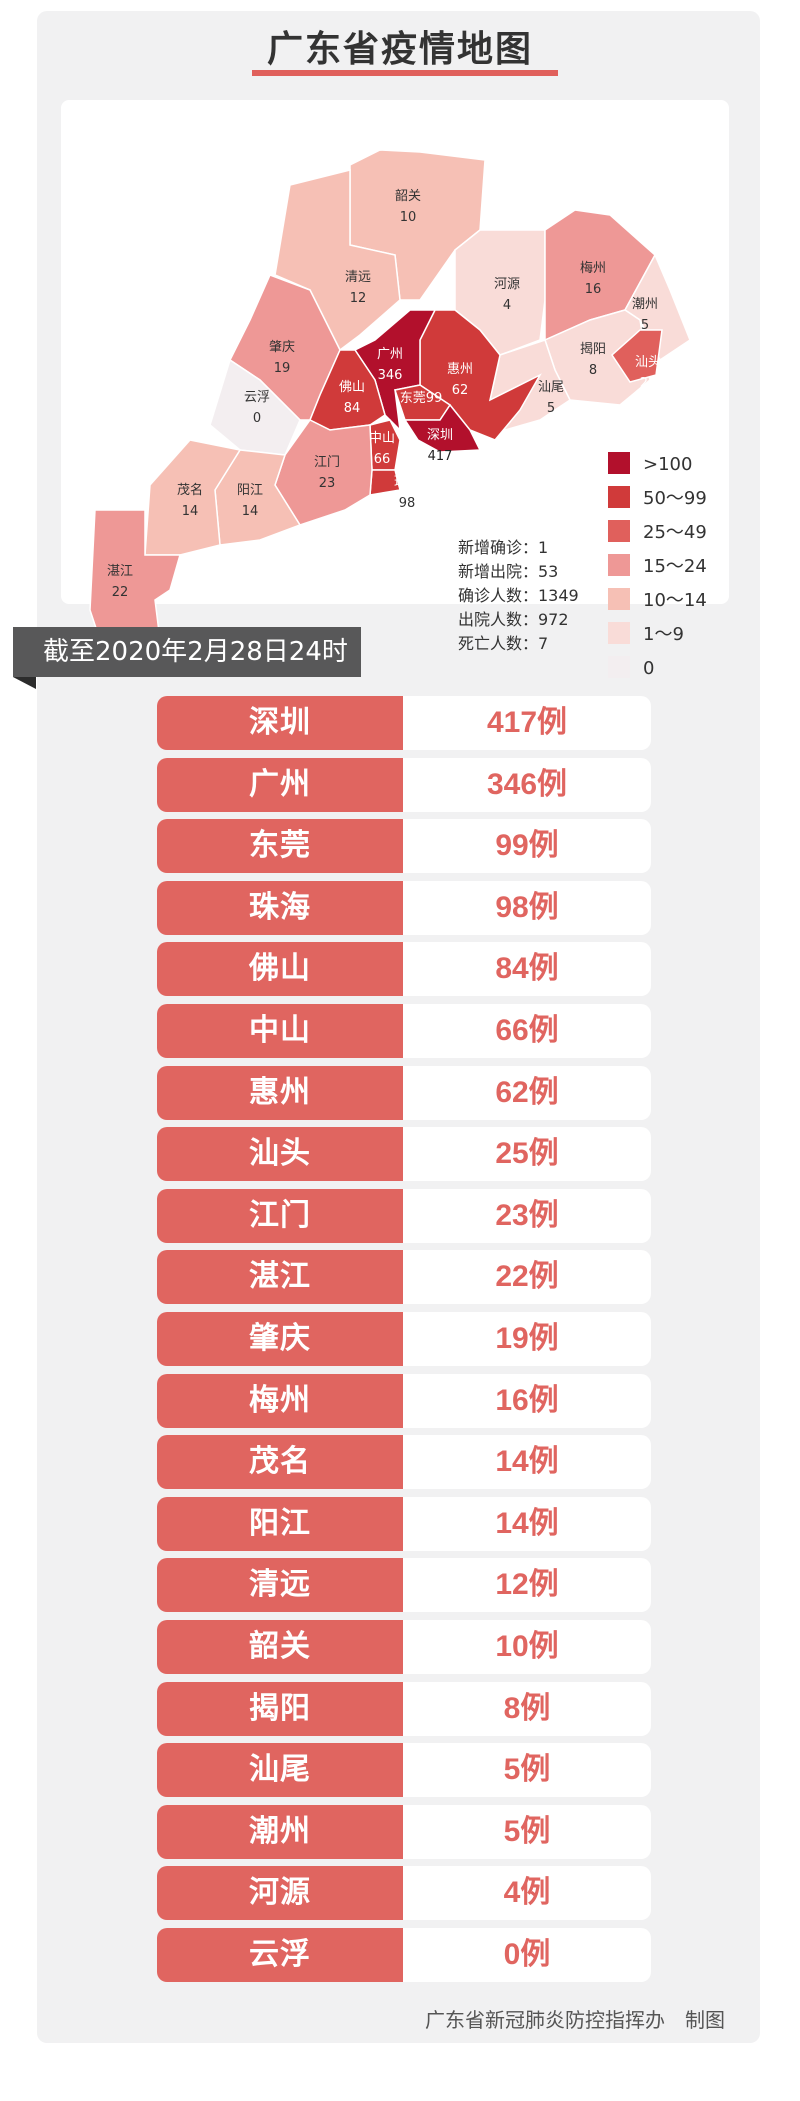 This screenshot has height=2101, width=800. I want to click on table-row: 中山 66例, so click(404, 1031).